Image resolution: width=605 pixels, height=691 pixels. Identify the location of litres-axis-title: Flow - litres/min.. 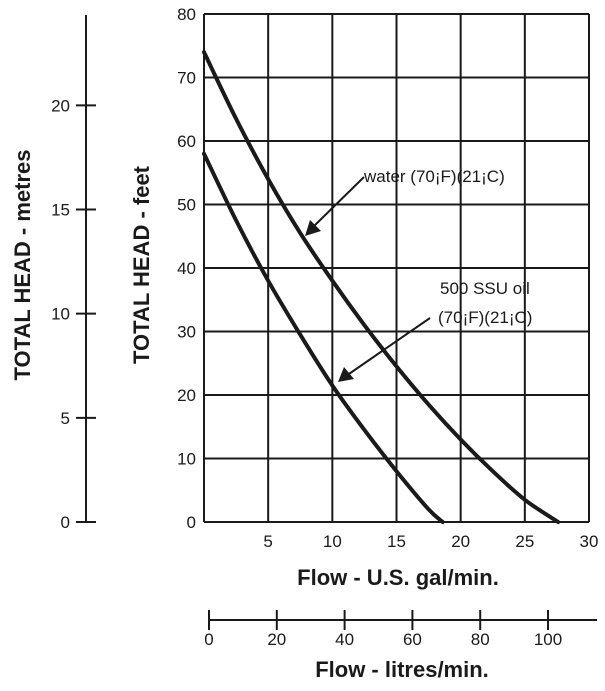
(402, 669).